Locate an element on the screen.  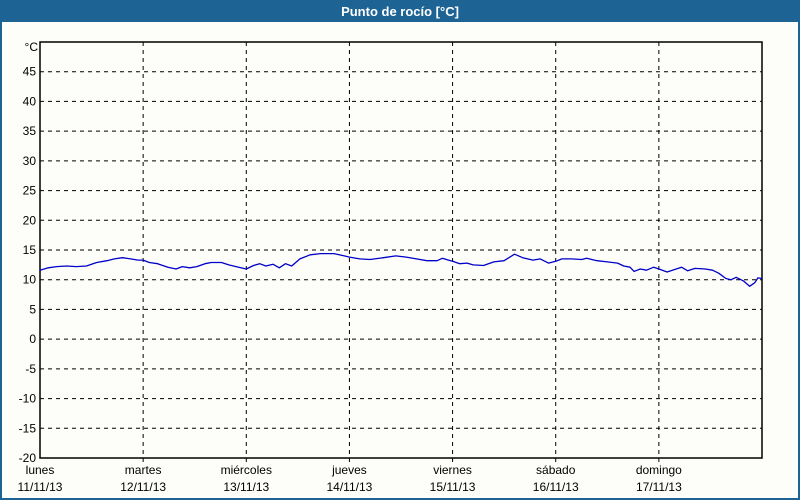
y-tick-label: 25 is located at coordinates (30, 191).